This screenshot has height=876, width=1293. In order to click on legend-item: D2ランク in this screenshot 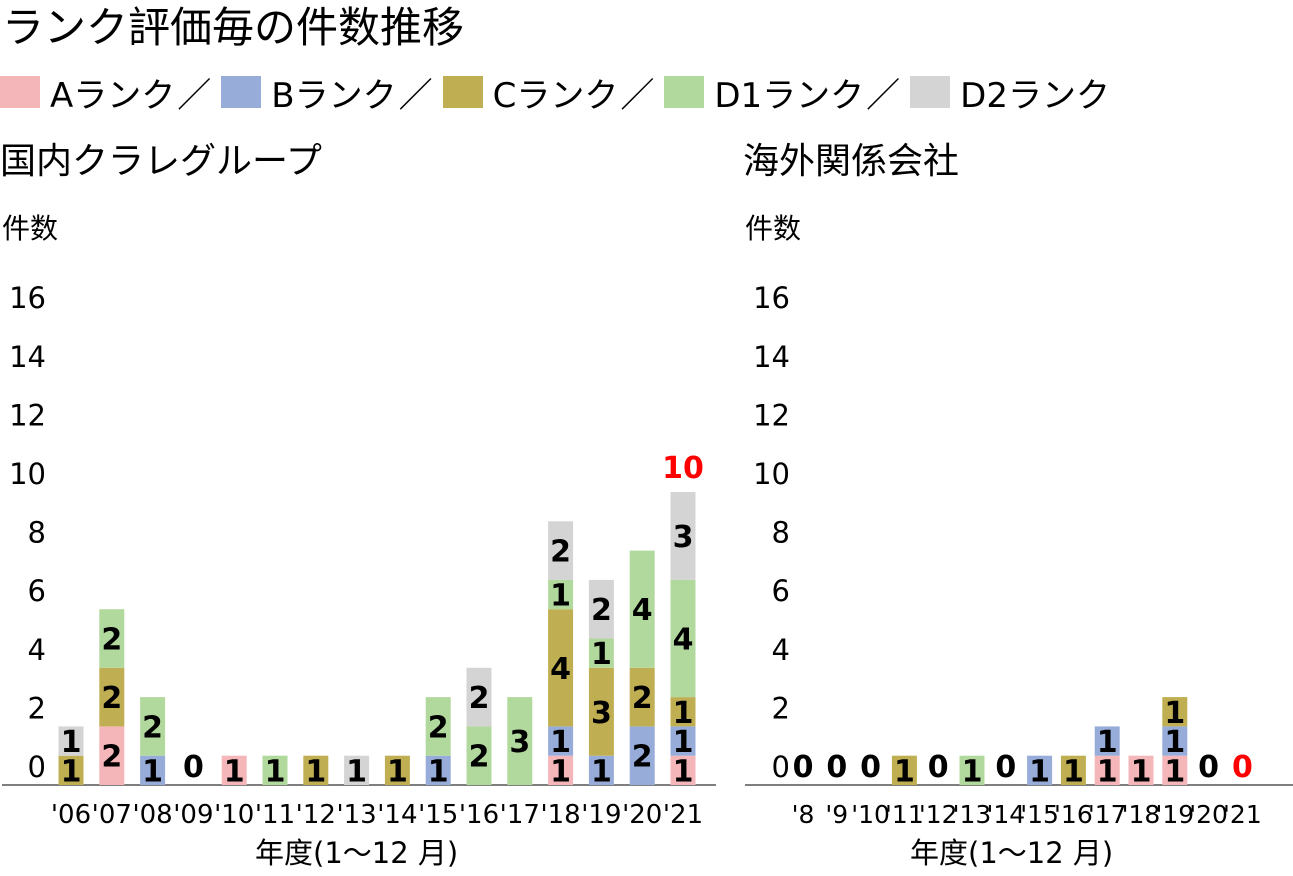, I will do `click(1010, 92)`.